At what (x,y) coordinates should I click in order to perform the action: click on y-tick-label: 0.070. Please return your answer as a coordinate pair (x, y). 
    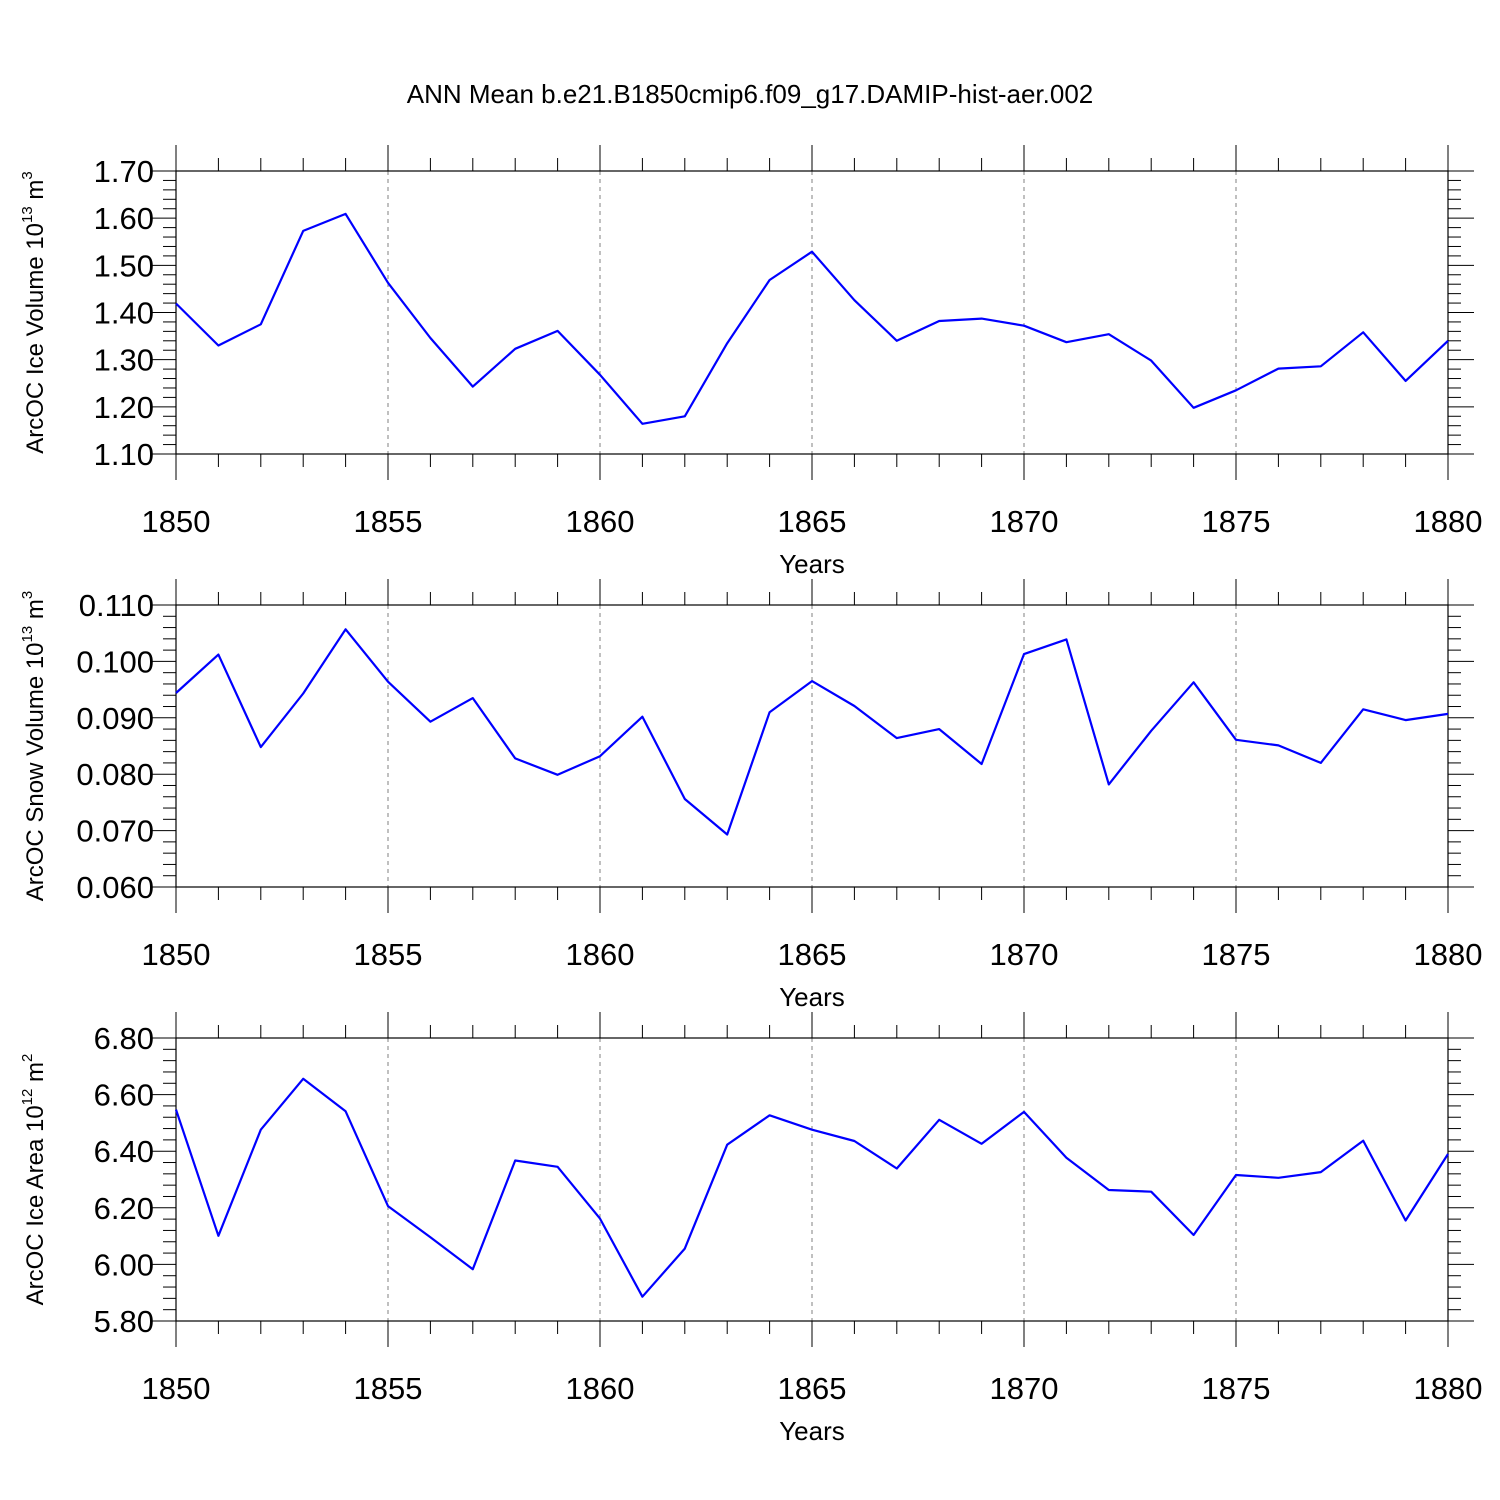
    Looking at the image, I should click on (115, 831).